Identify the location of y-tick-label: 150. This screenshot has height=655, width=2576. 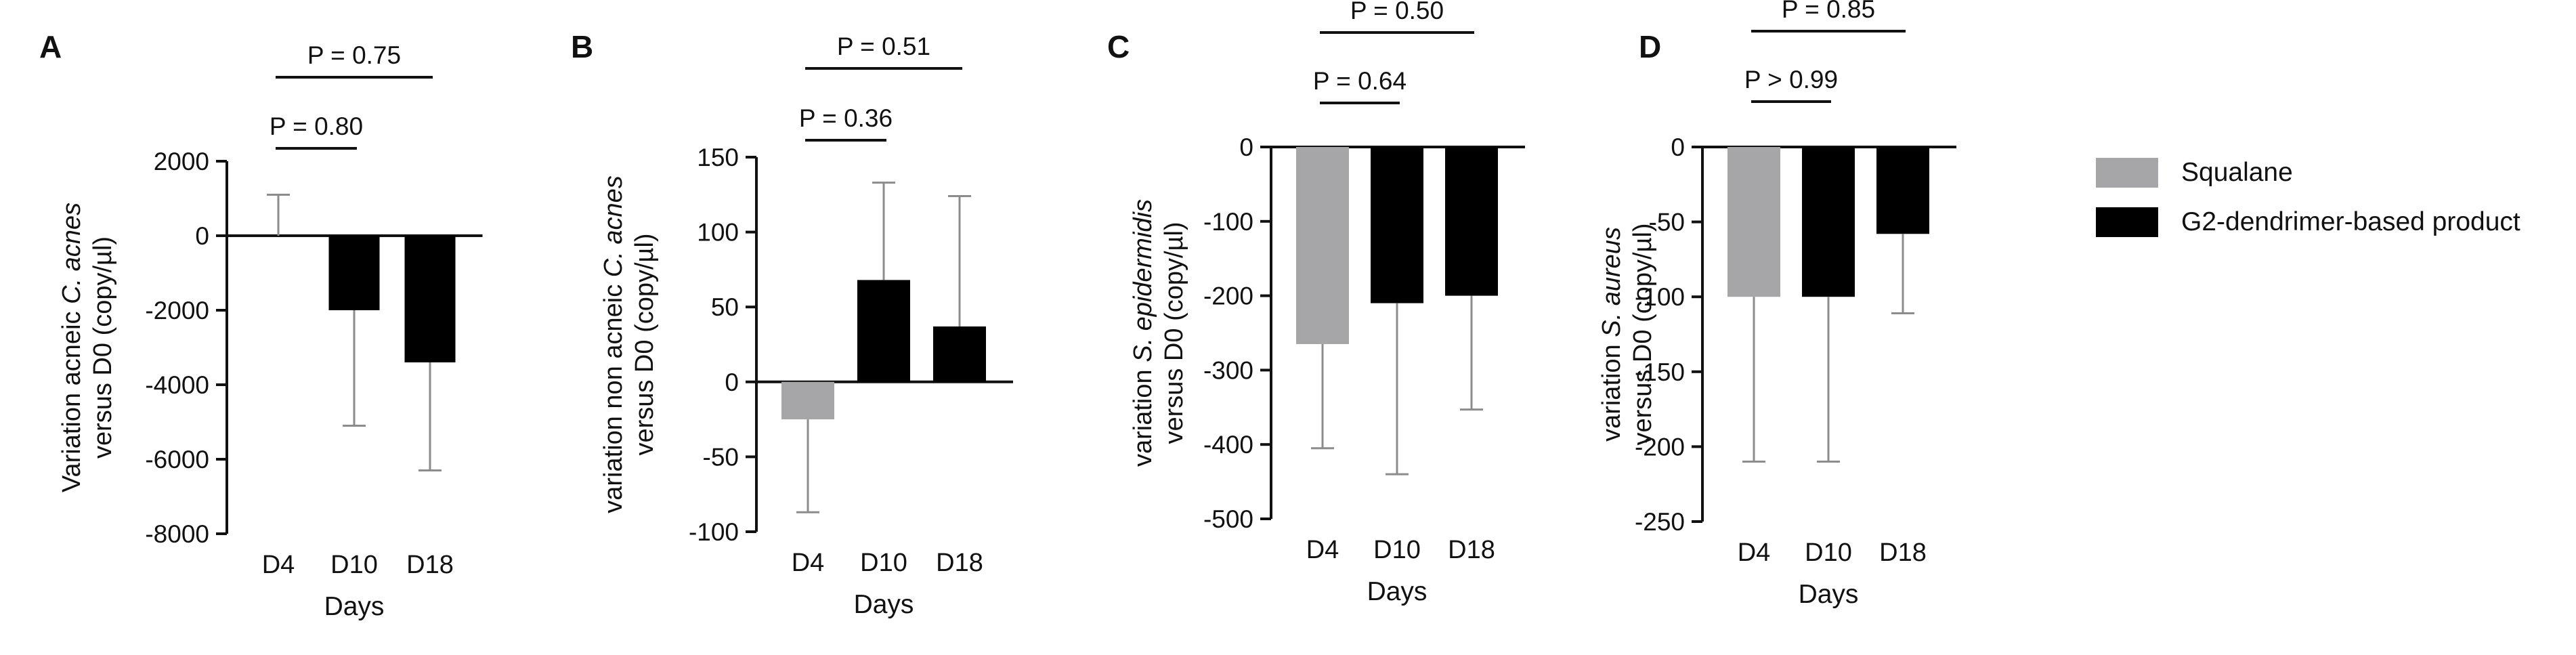
(718, 157).